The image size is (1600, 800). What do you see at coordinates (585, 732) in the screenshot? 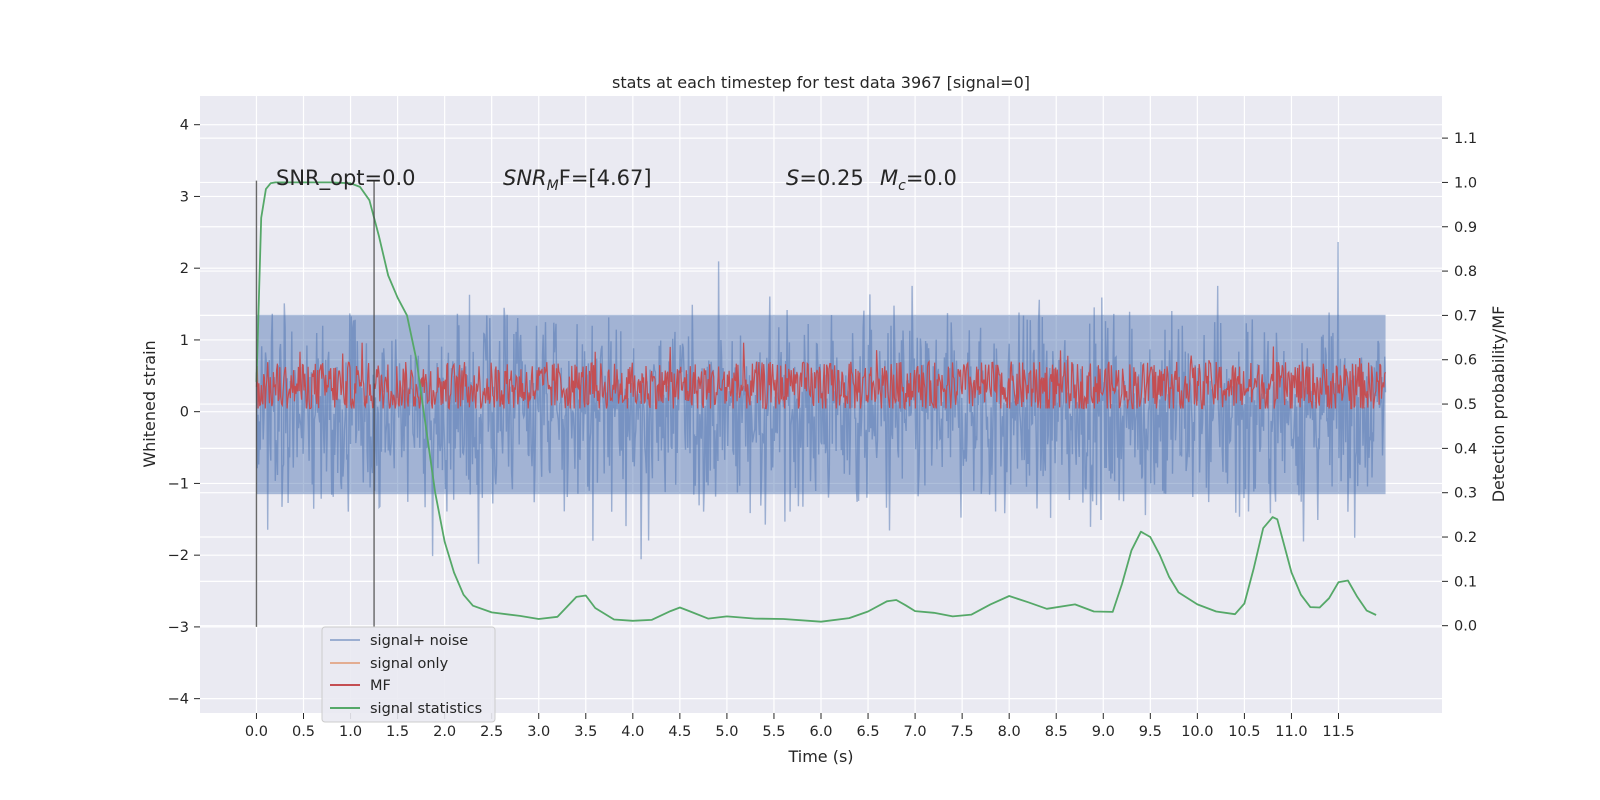
I see `x-tick-label: 3.5` at bounding box center [585, 732].